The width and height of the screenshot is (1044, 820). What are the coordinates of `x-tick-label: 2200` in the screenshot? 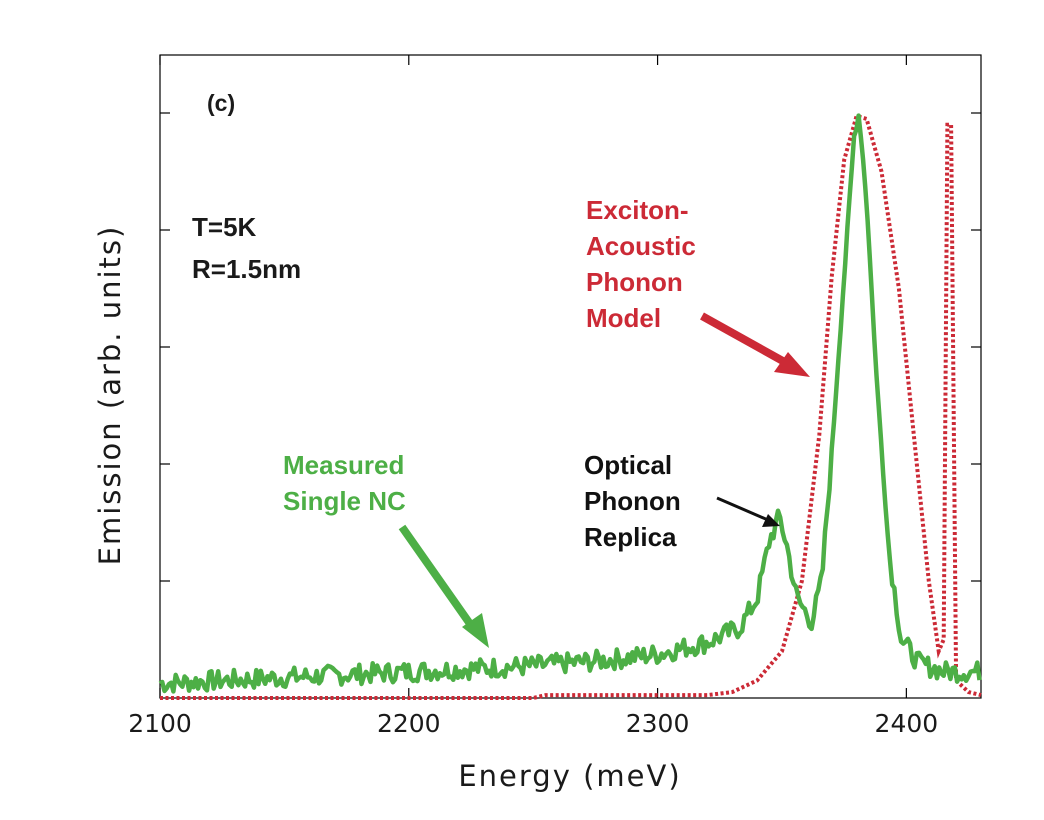 It's located at (409, 723).